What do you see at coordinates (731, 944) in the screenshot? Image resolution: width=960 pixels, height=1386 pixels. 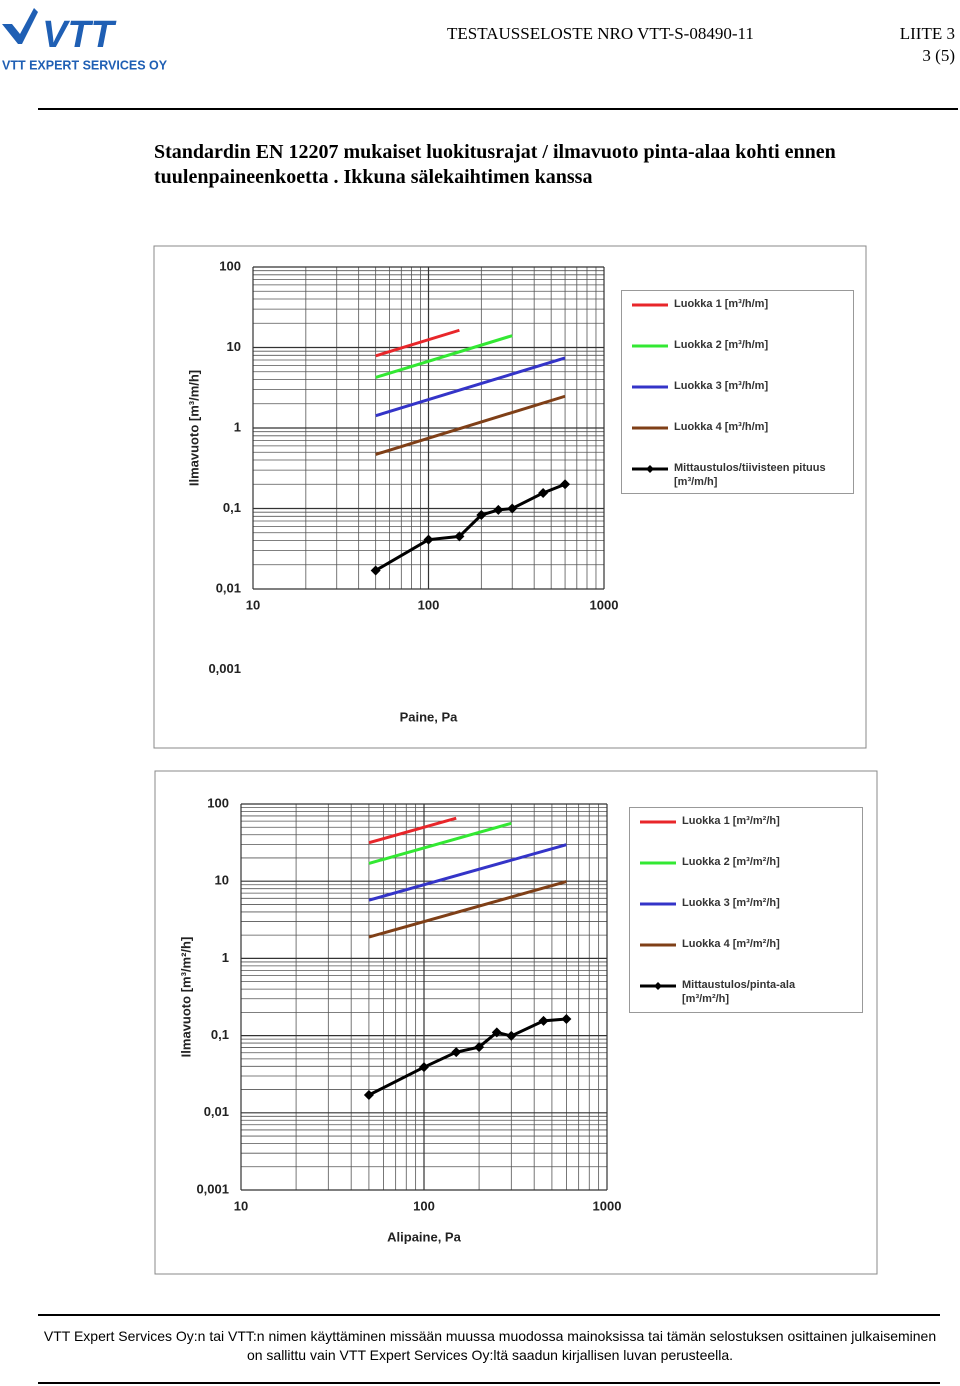 I see `legend-label: Luokka 4 [m³/m²/h]` at bounding box center [731, 944].